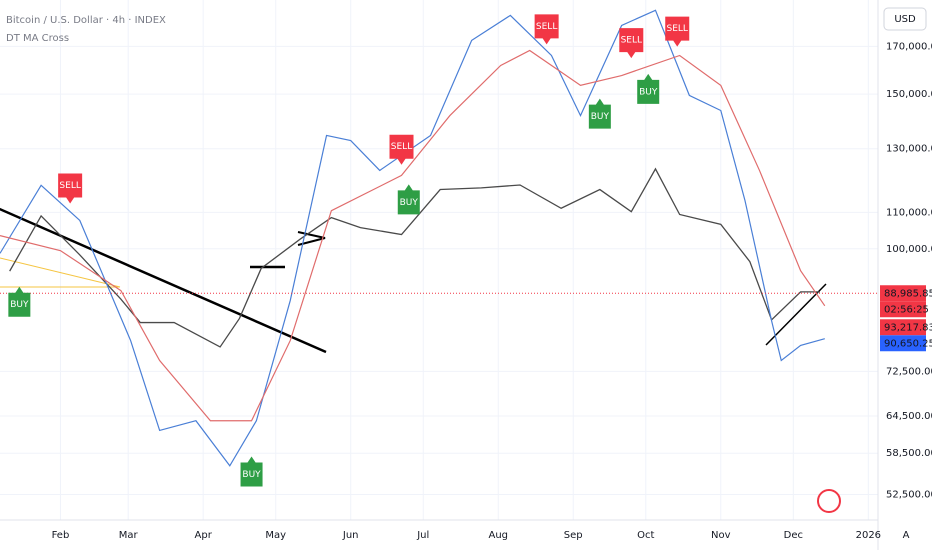 The image size is (932, 550). What do you see at coordinates (829, 501) in the screenshot?
I see `logo` at bounding box center [829, 501].